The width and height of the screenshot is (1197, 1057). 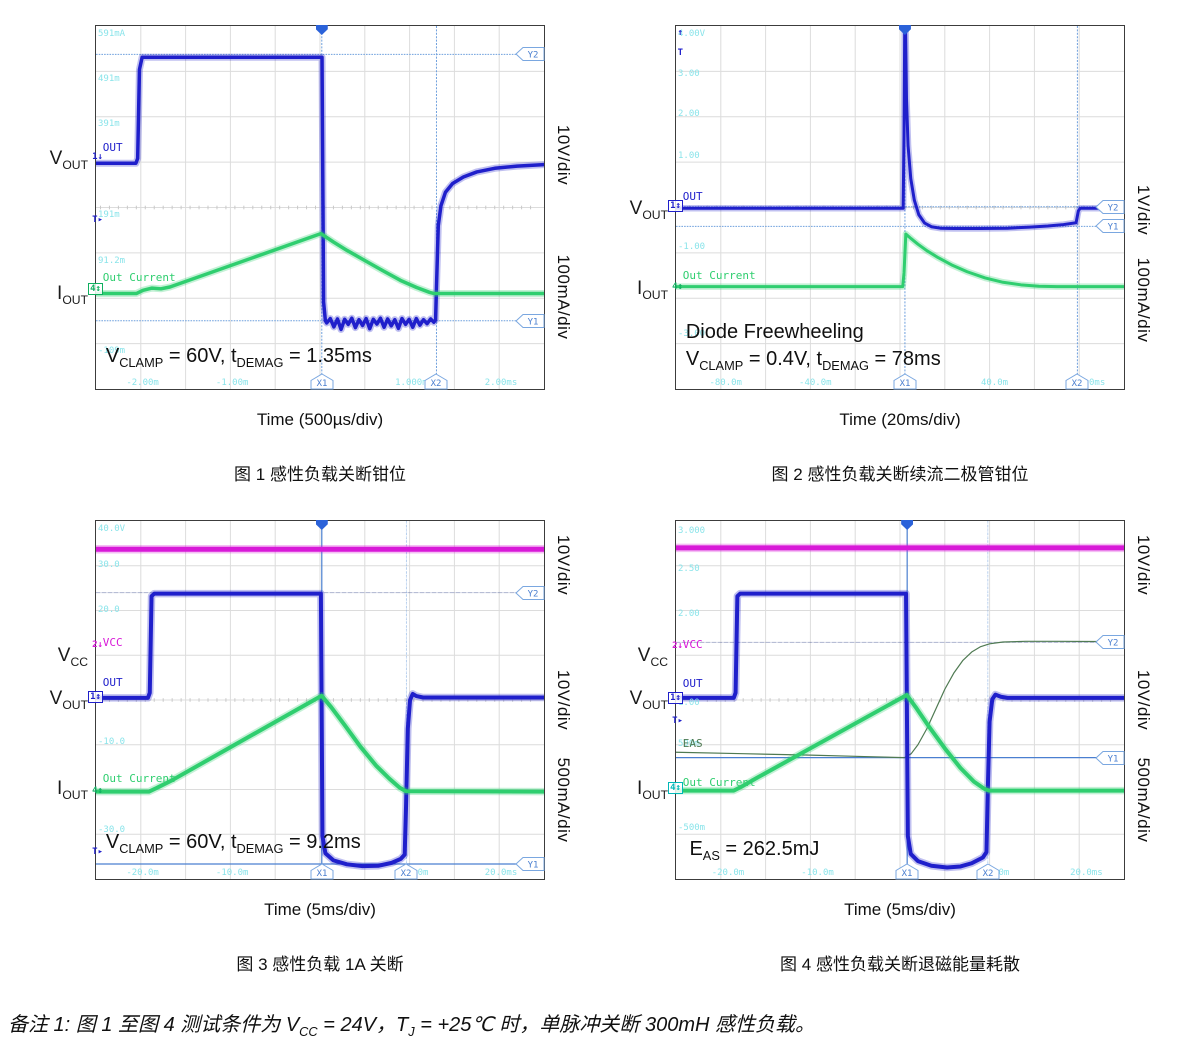 What do you see at coordinates (321, 525) in the screenshot?
I see `trigger-marker-icon` at bounding box center [321, 525].